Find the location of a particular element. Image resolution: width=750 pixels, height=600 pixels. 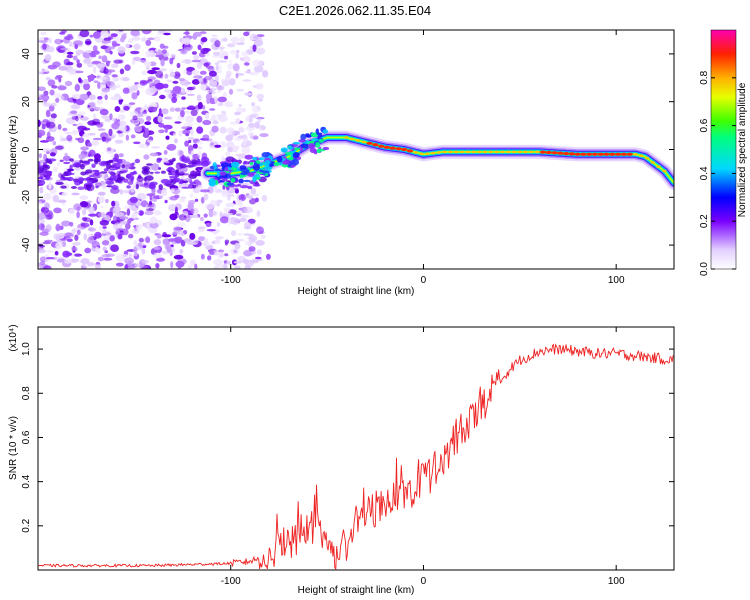

colorbar is located at coordinates (723, 149).